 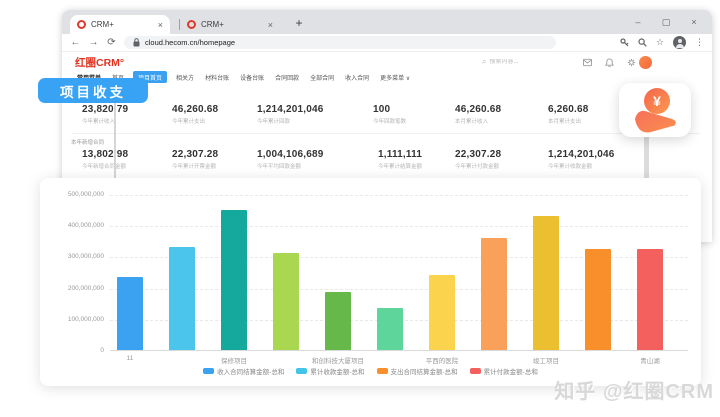 What do you see at coordinates (609, 62) in the screenshot?
I see `bell-icon` at bounding box center [609, 62].